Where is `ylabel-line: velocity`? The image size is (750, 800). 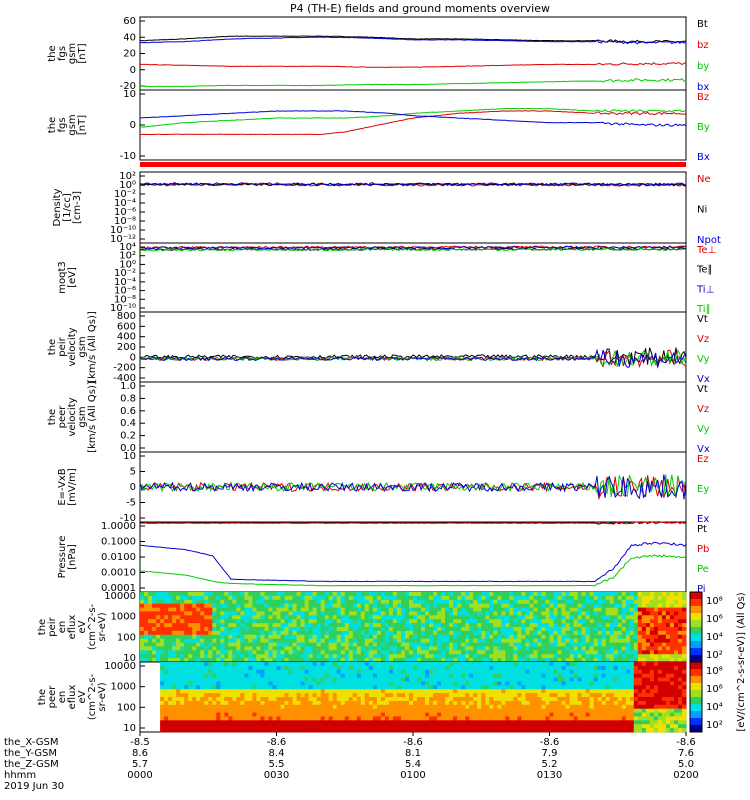
ylabel-line: velocity is located at coordinates (72, 346).